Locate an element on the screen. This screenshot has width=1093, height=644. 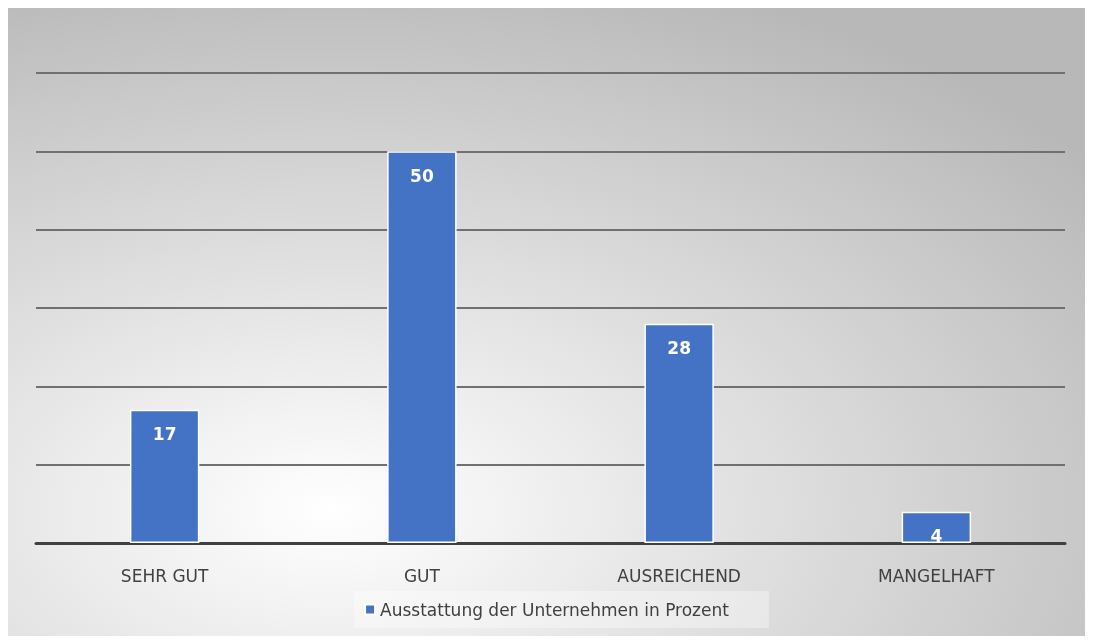
data-label: 4 is located at coordinates (936, 536).